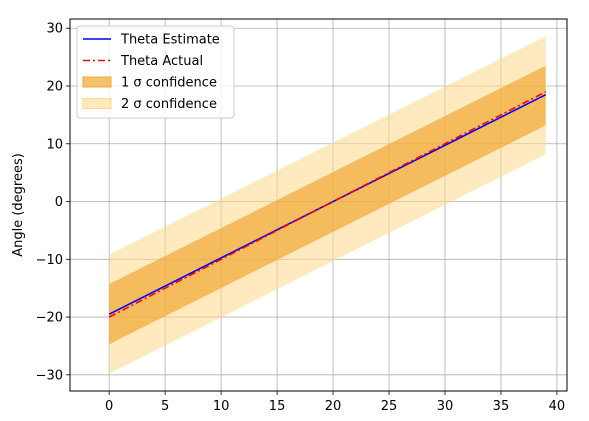 Image resolution: width=589 pixels, height=421 pixels. Describe the element at coordinates (277, 406) in the screenshot. I see `x-tick-label: 15` at that location.